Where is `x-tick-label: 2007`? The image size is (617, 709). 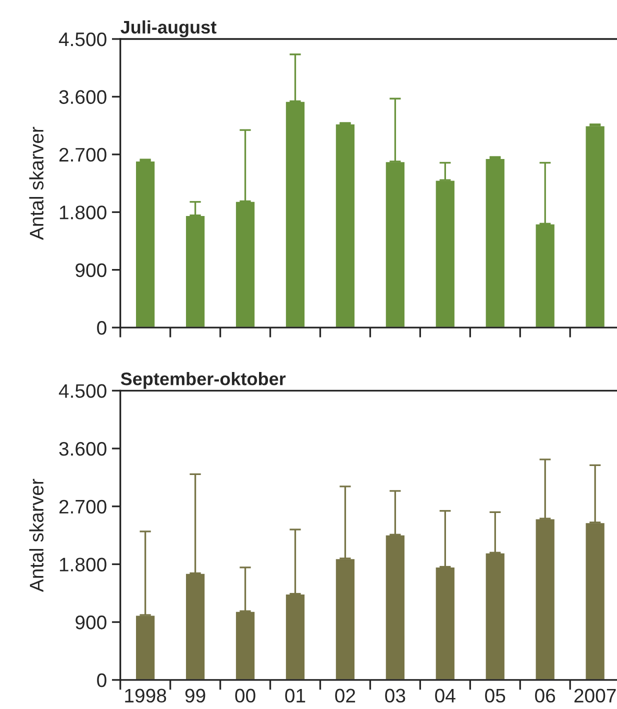 x-tick-label: 2007 is located at coordinates (595, 695).